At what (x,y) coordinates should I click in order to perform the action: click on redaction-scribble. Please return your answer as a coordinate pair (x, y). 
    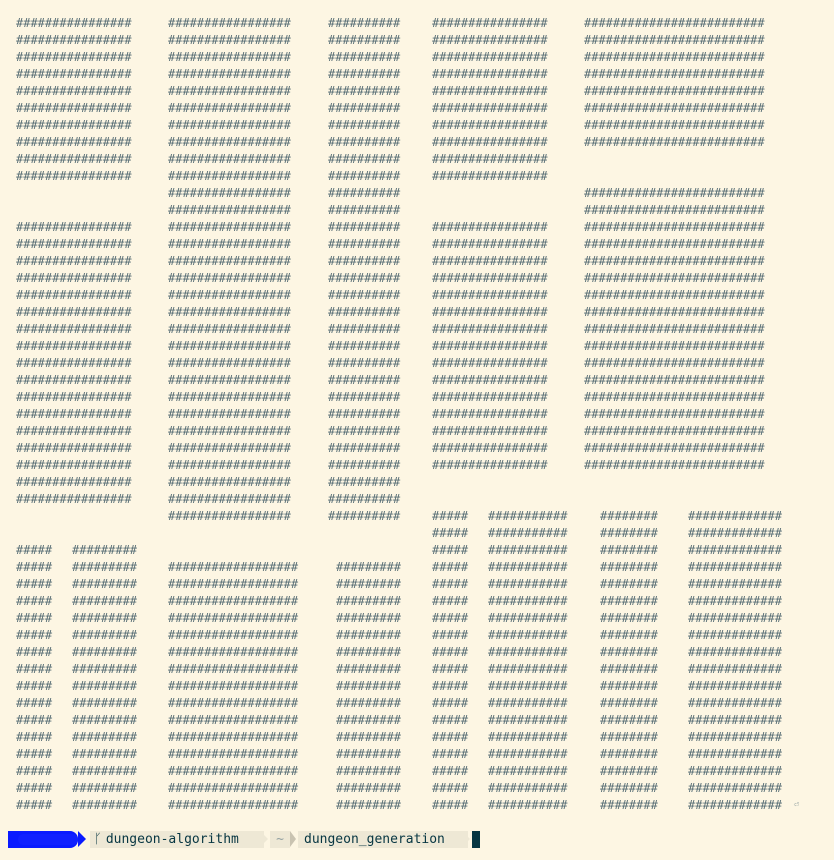
    Looking at the image, I should click on (48, 839).